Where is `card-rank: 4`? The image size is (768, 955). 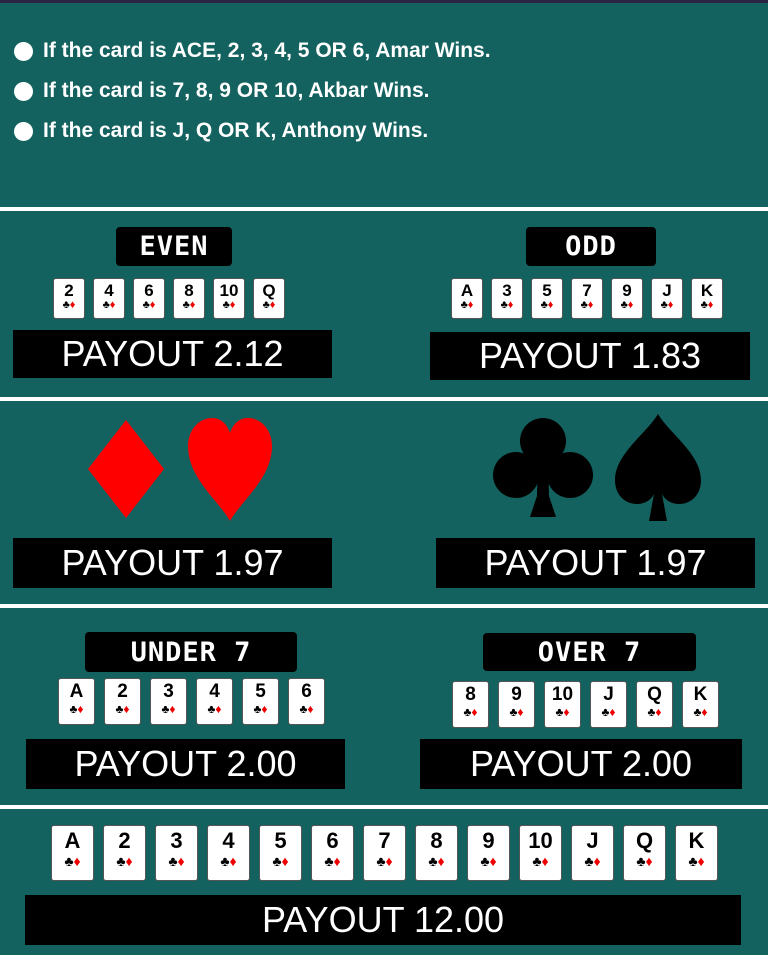
card-rank: 4 is located at coordinates (228, 840).